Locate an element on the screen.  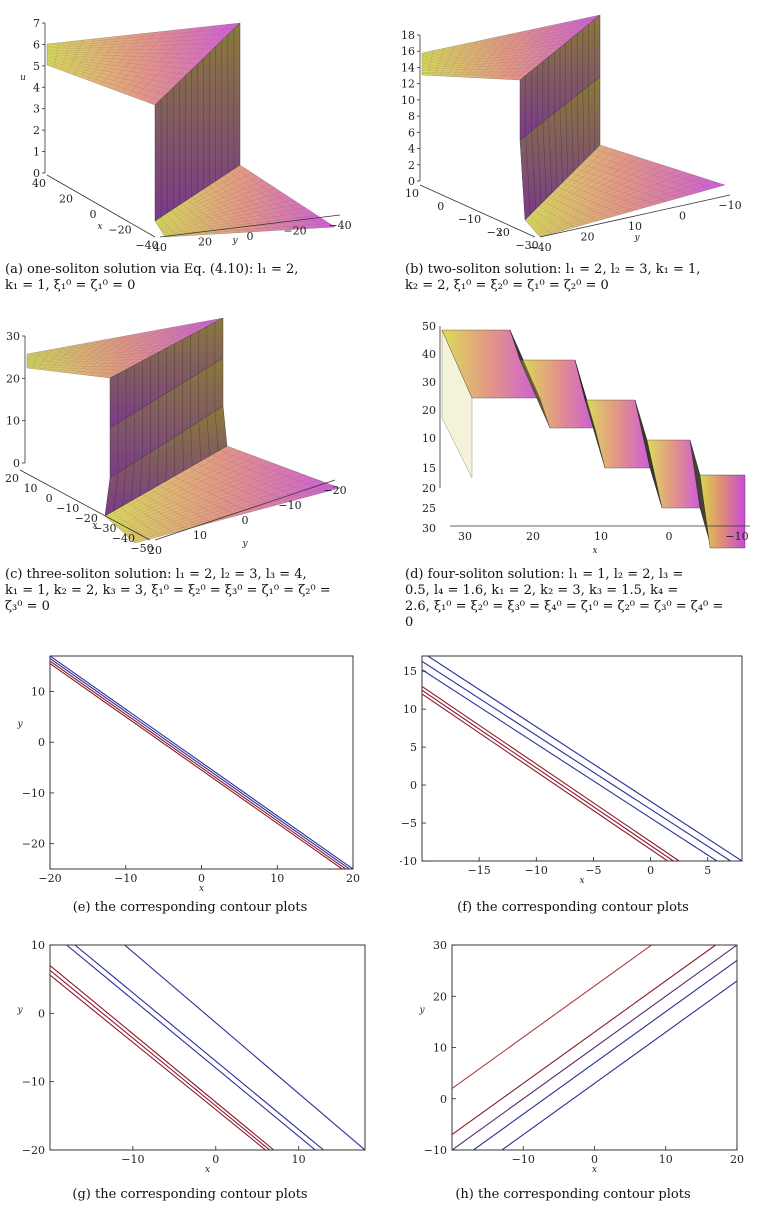
u-tick-label: 10 is located at coordinates (408, 100).